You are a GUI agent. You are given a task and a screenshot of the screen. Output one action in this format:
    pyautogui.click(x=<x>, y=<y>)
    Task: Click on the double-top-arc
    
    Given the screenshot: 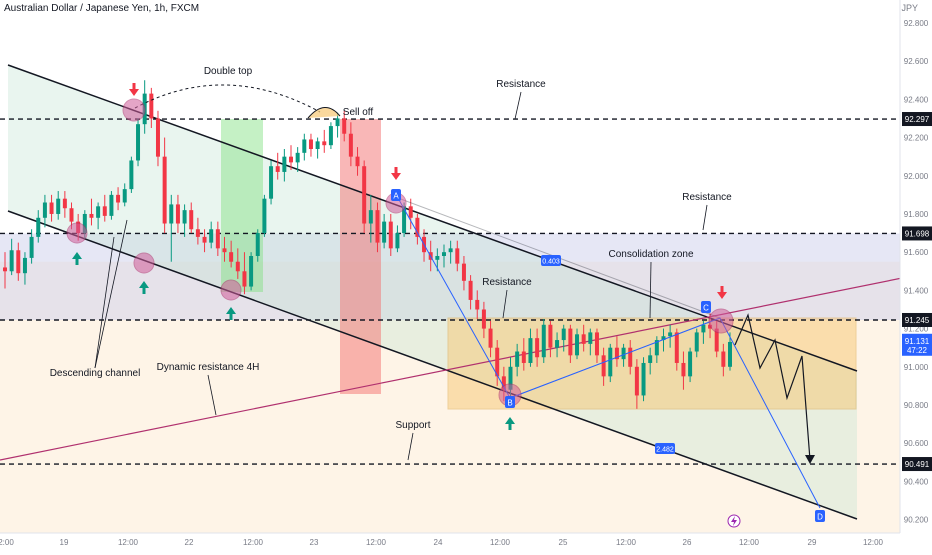 What is the action you would take?
    pyautogui.click(x=227, y=98)
    